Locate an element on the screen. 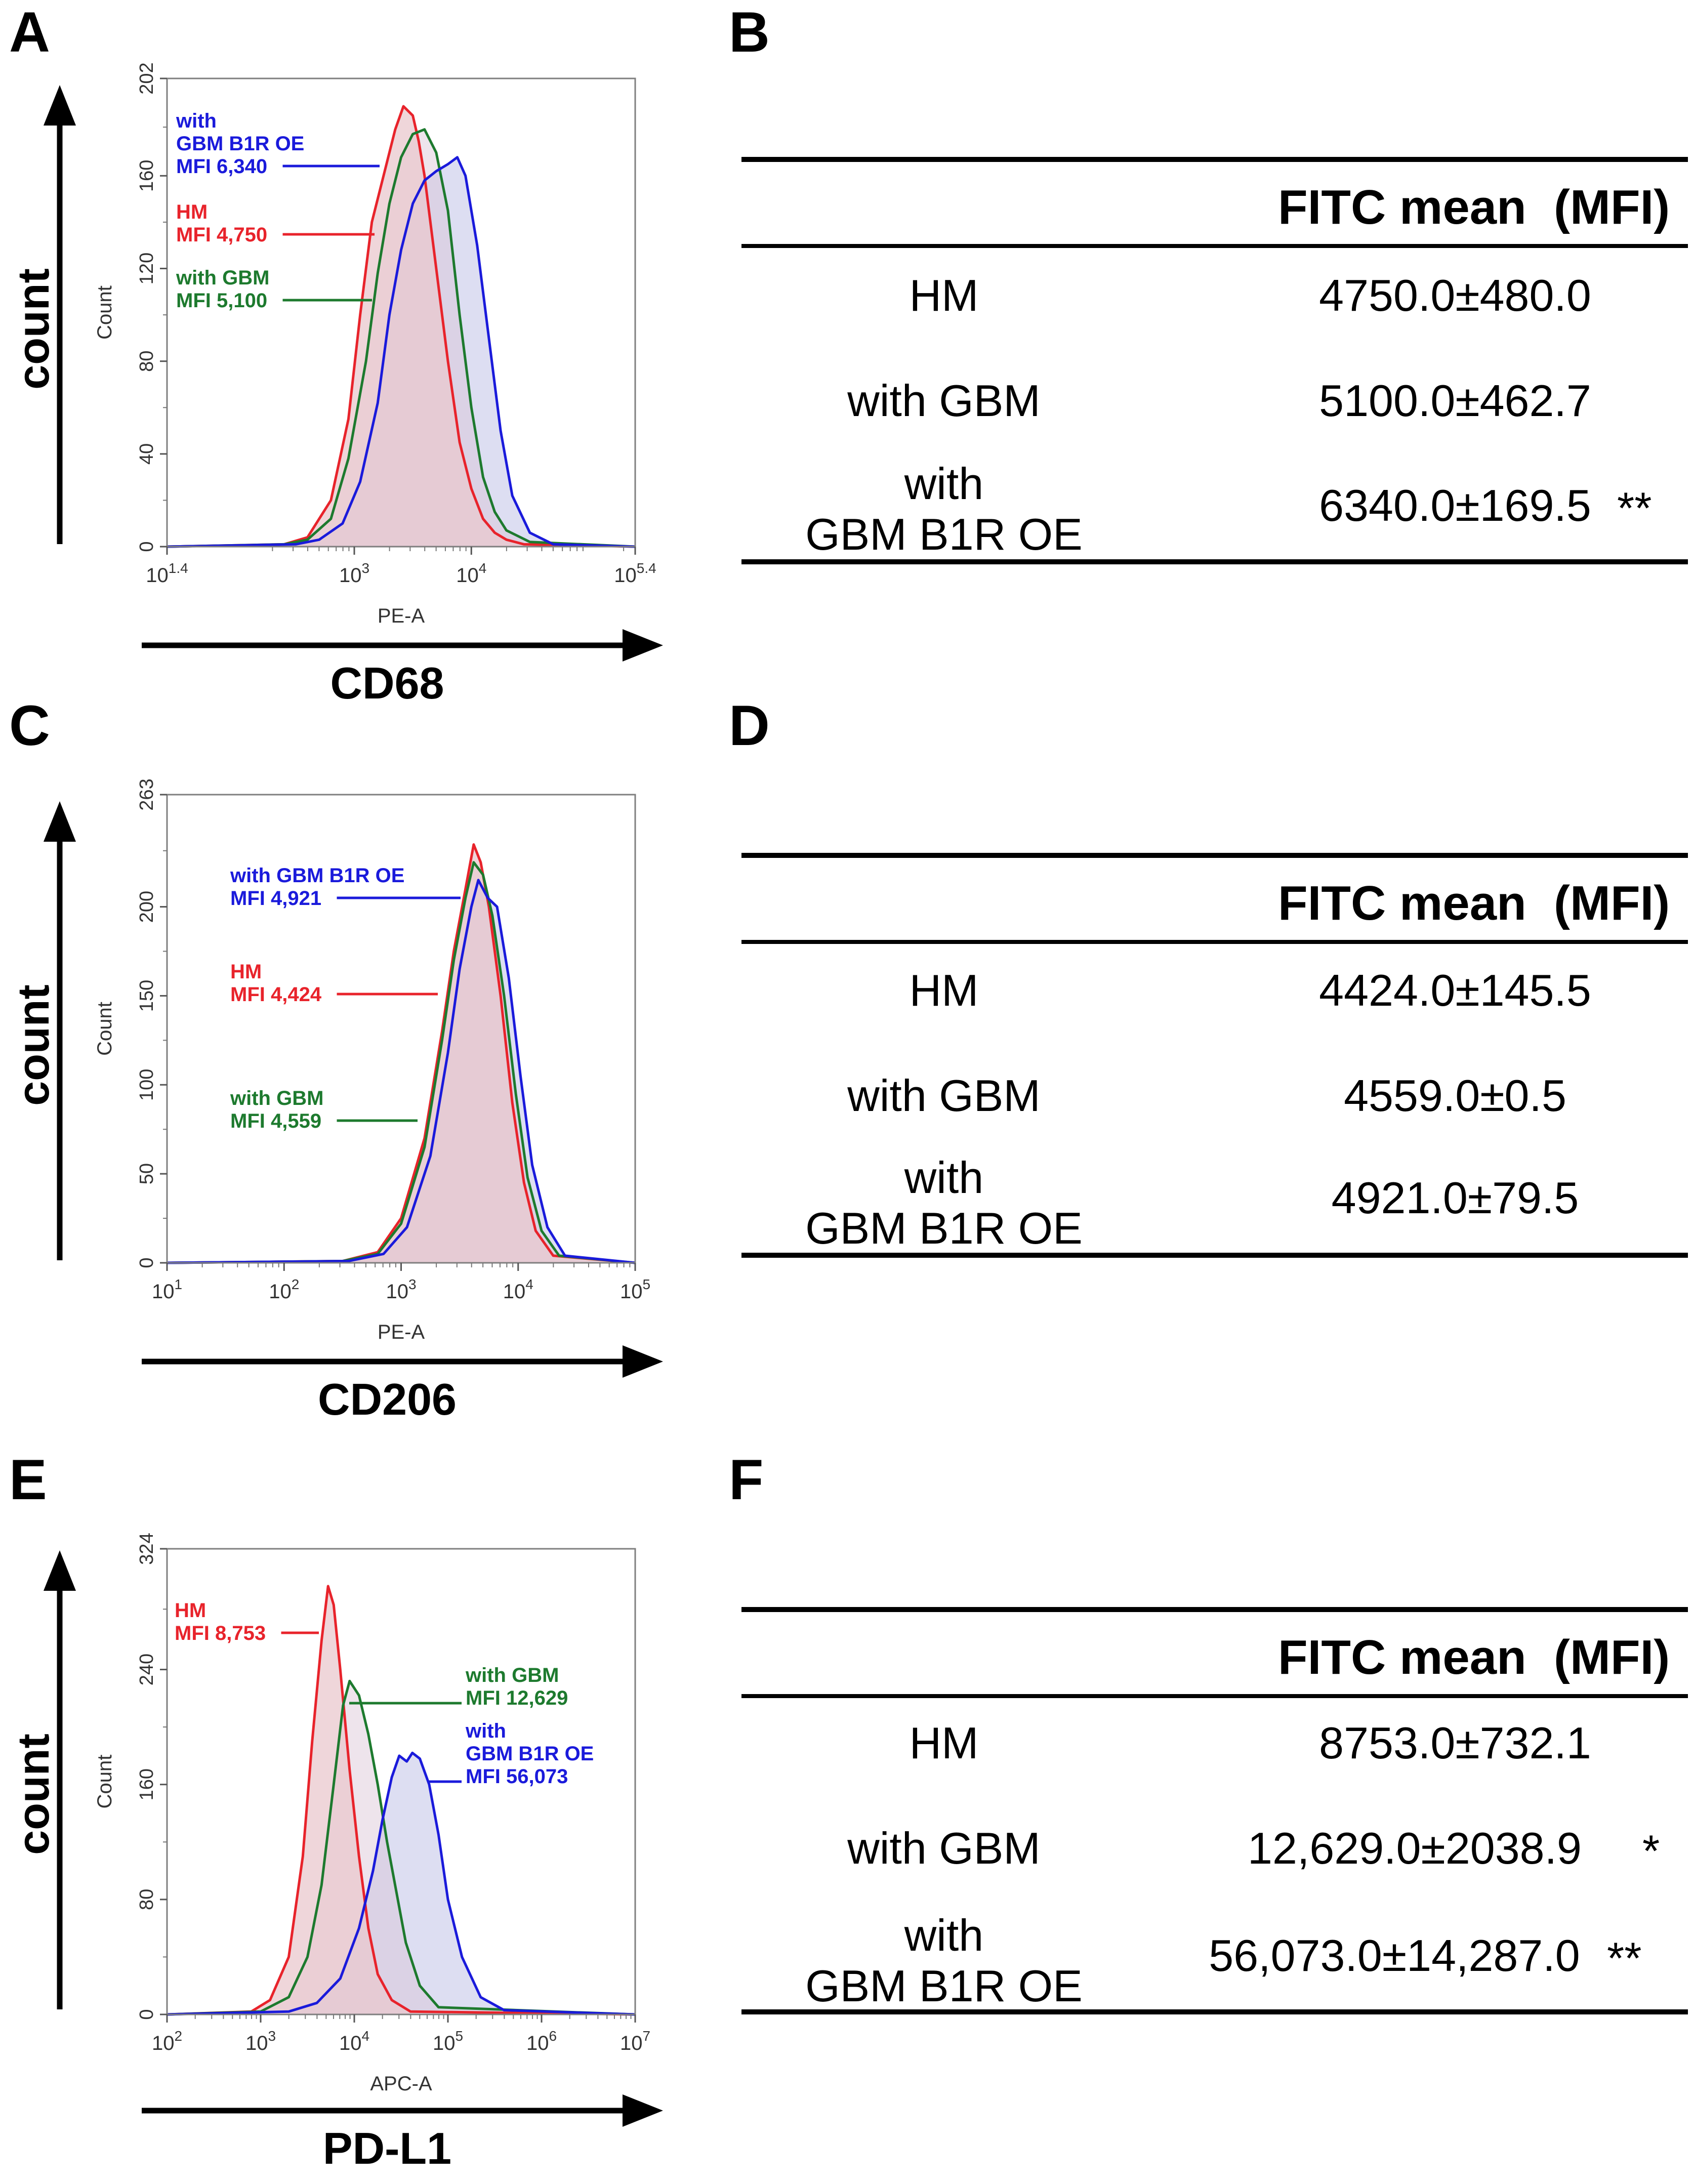  y-tick-label: 200 is located at coordinates (146, 907).